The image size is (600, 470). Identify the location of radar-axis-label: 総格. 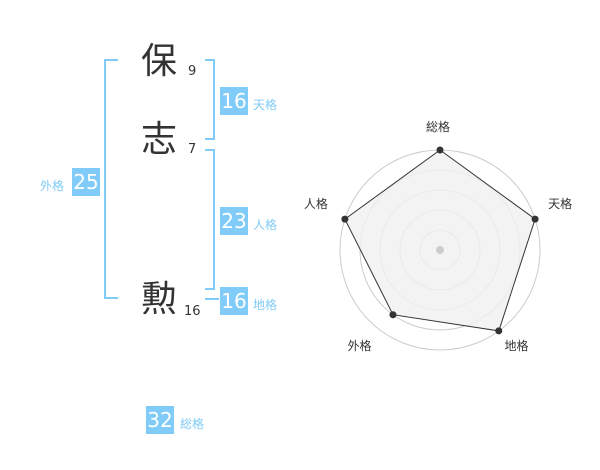
(438, 127).